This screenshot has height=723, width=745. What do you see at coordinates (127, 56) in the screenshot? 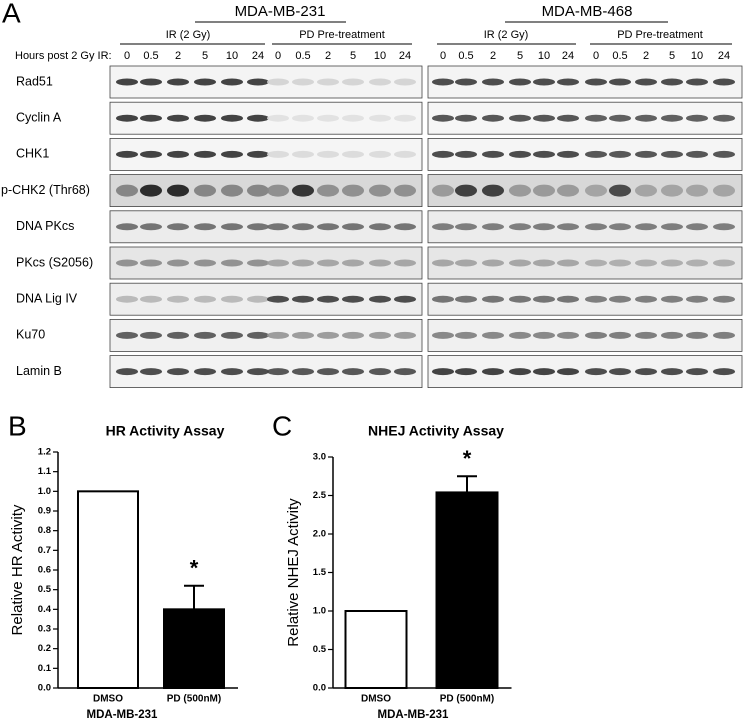
I see `hour-label: 0` at bounding box center [127, 56].